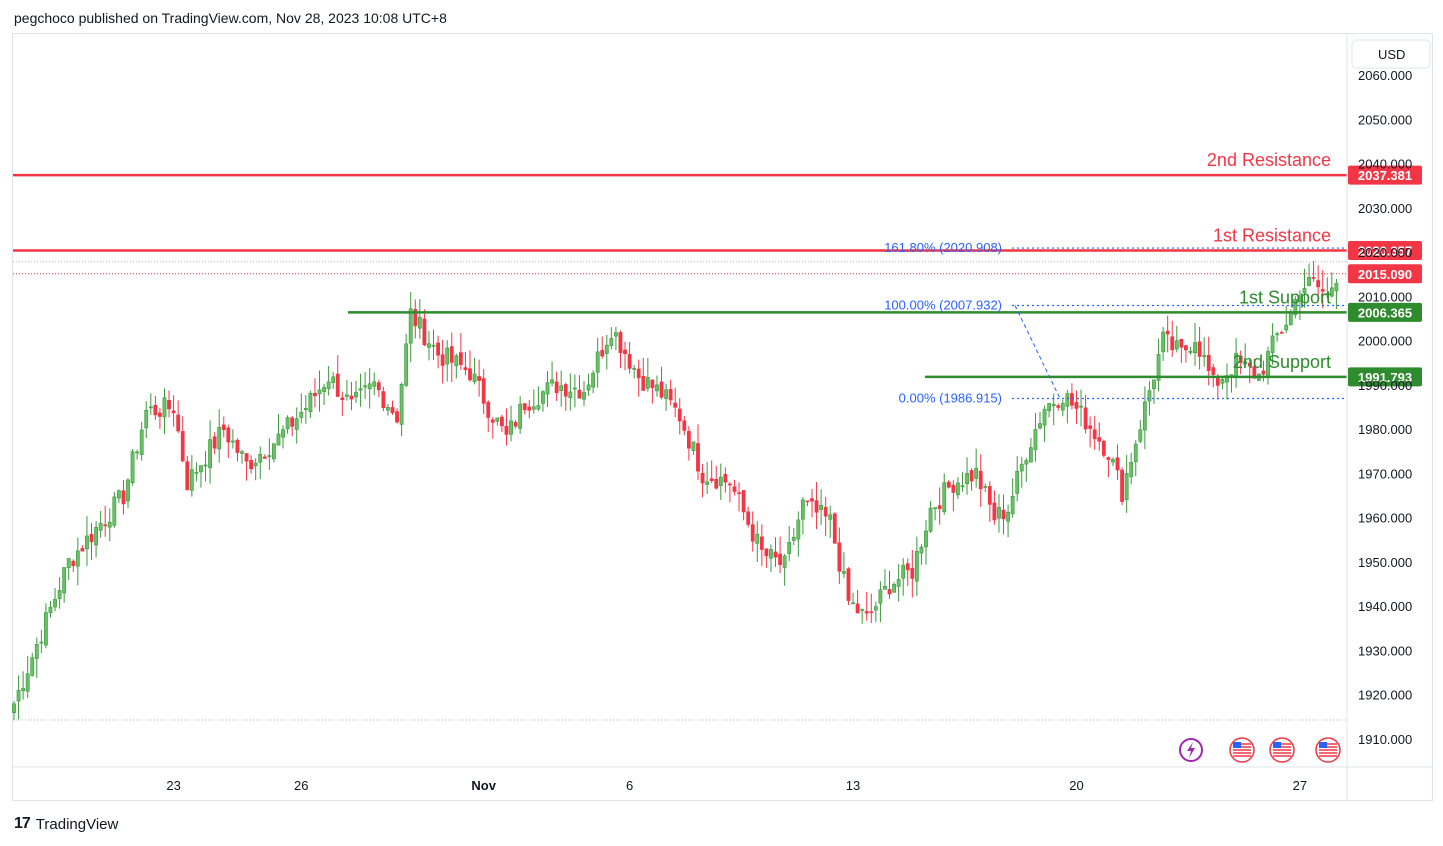 This screenshot has width=1443, height=846. Describe the element at coordinates (1191, 750) in the screenshot. I see `lightning-event-icon` at that location.